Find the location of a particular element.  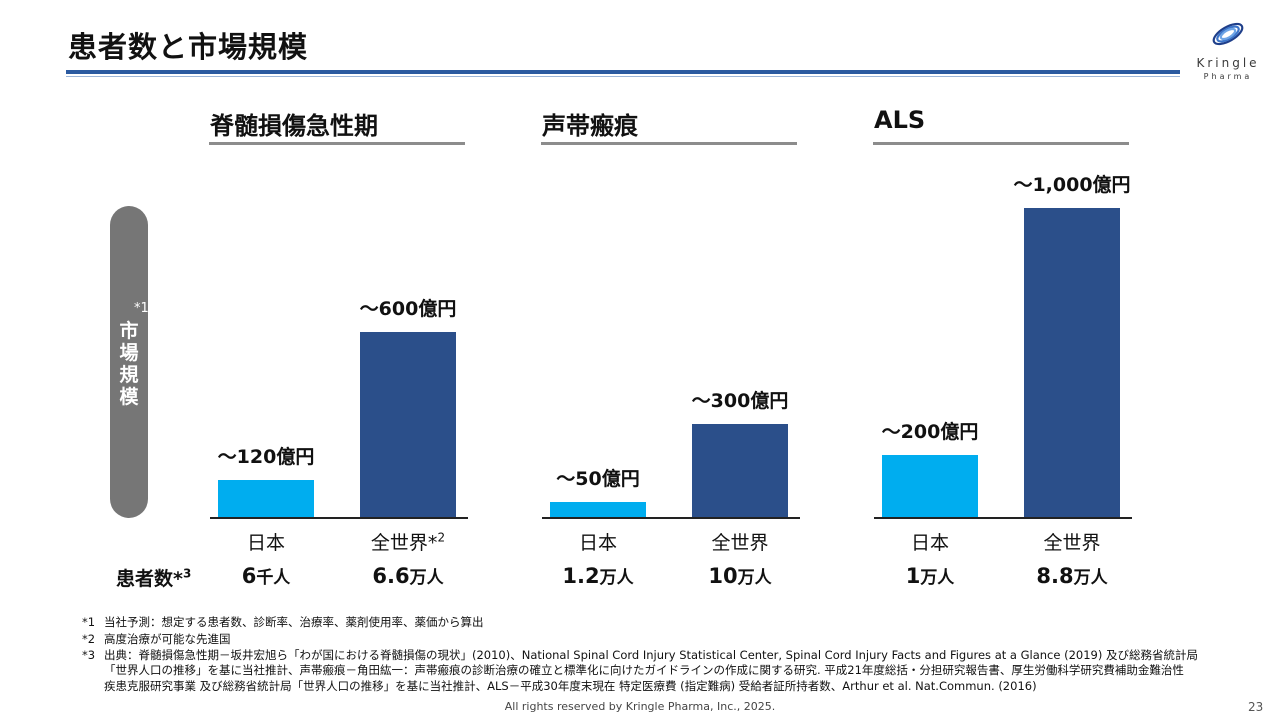

axis-label-char: 市 is located at coordinates (129, 331).